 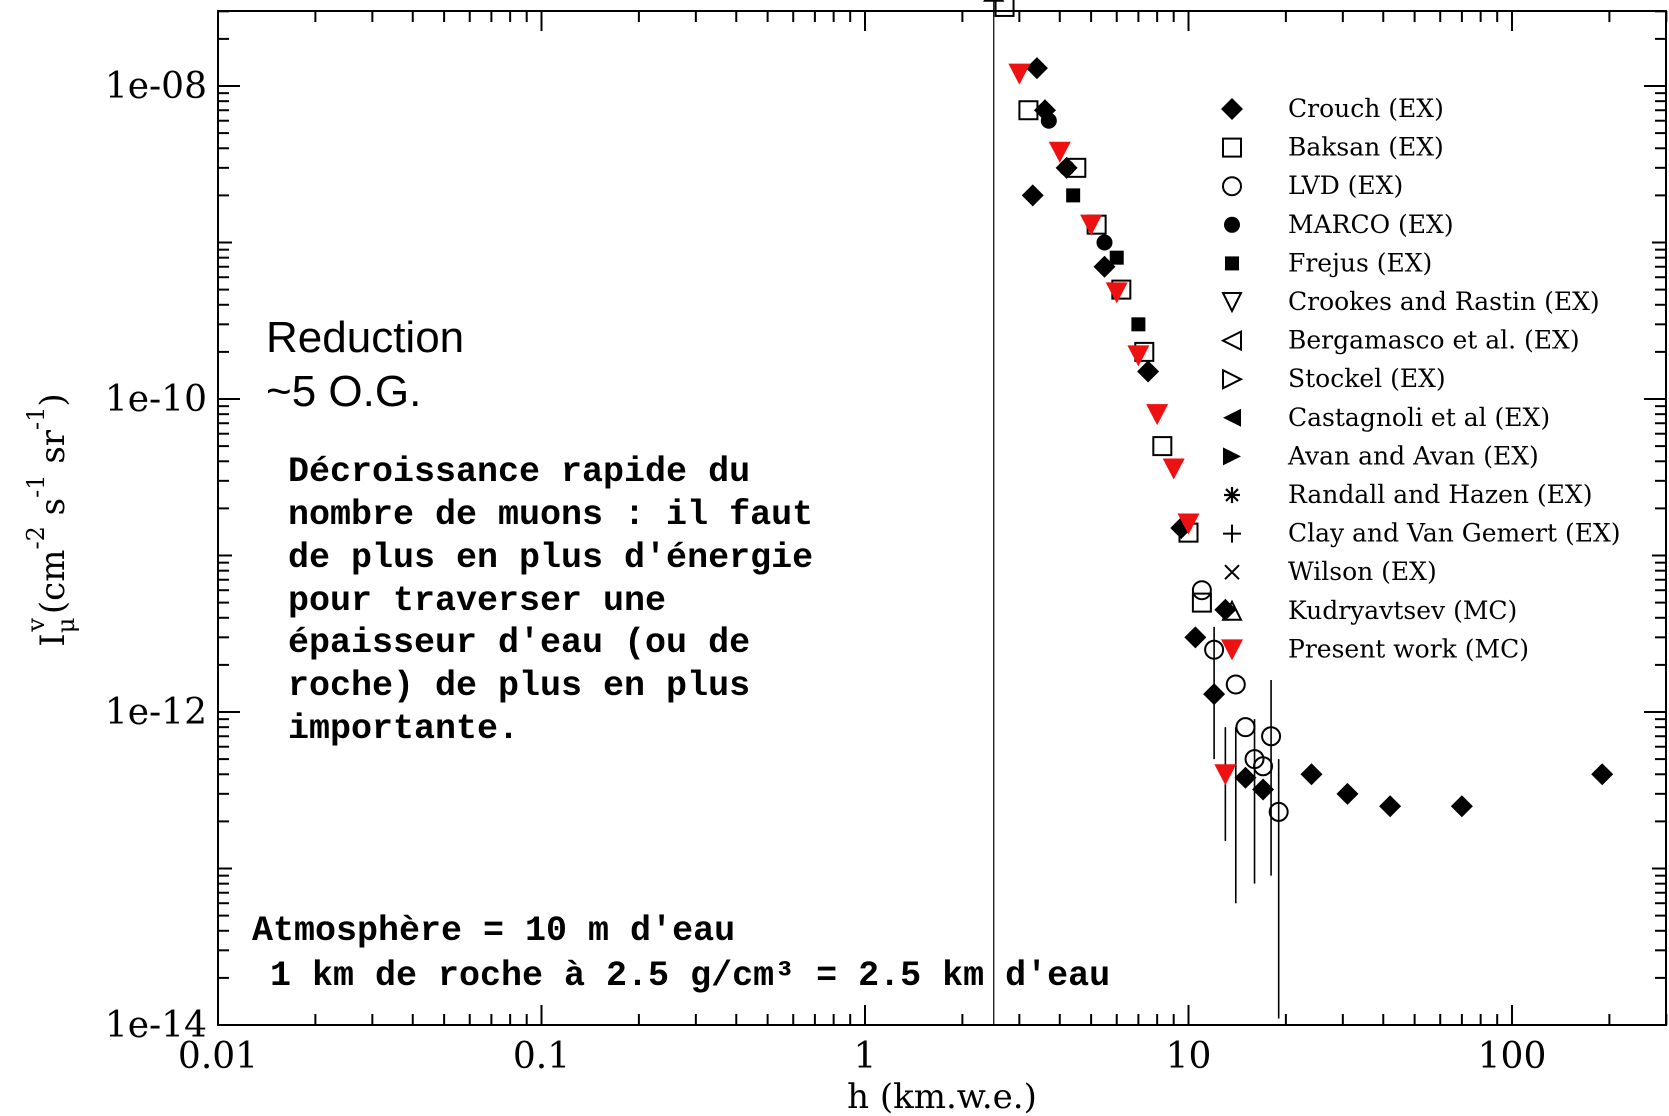 I want to click on legend-label-frejus-ex: Frejus (EX), so click(x=1360, y=262).